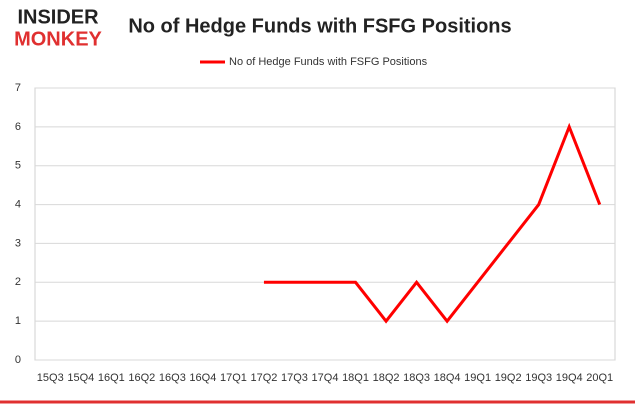  Describe the element at coordinates (18, 360) in the screenshot. I see `y-tick-label: 0` at that location.